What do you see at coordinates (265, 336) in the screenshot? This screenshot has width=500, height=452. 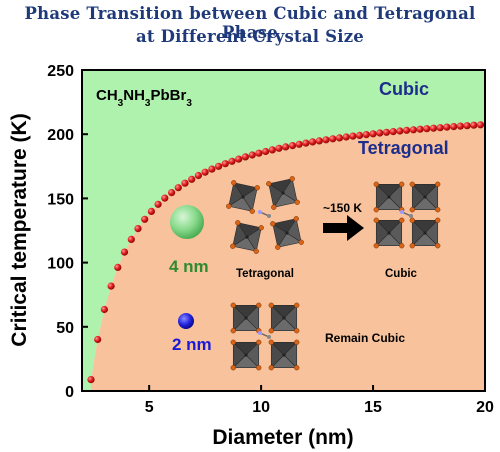 I see `remain-cubic-structure-illustration` at bounding box center [265, 336].